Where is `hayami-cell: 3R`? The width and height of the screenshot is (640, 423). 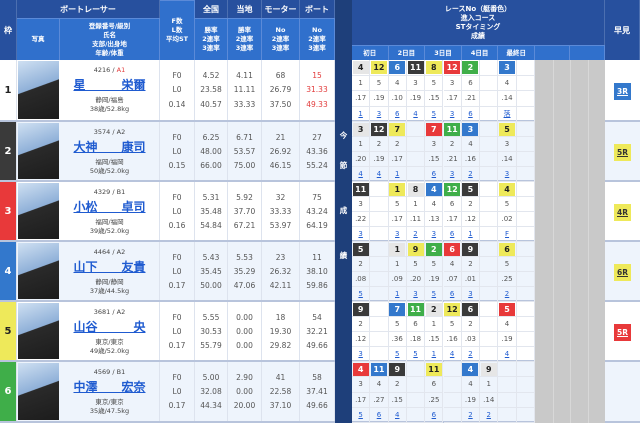 hayami-cell: 3R is located at coordinates (622, 91).